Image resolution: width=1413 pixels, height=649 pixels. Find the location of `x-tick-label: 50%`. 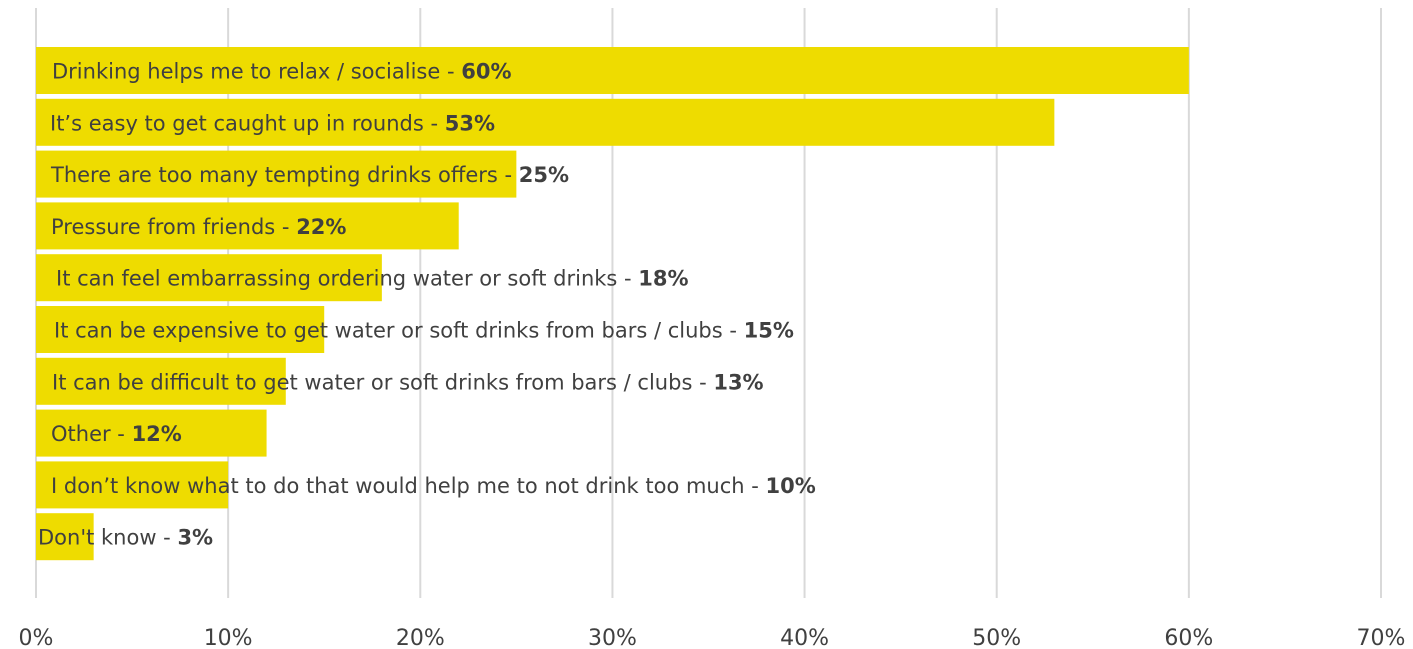

x-tick-label: 50% is located at coordinates (996, 637).